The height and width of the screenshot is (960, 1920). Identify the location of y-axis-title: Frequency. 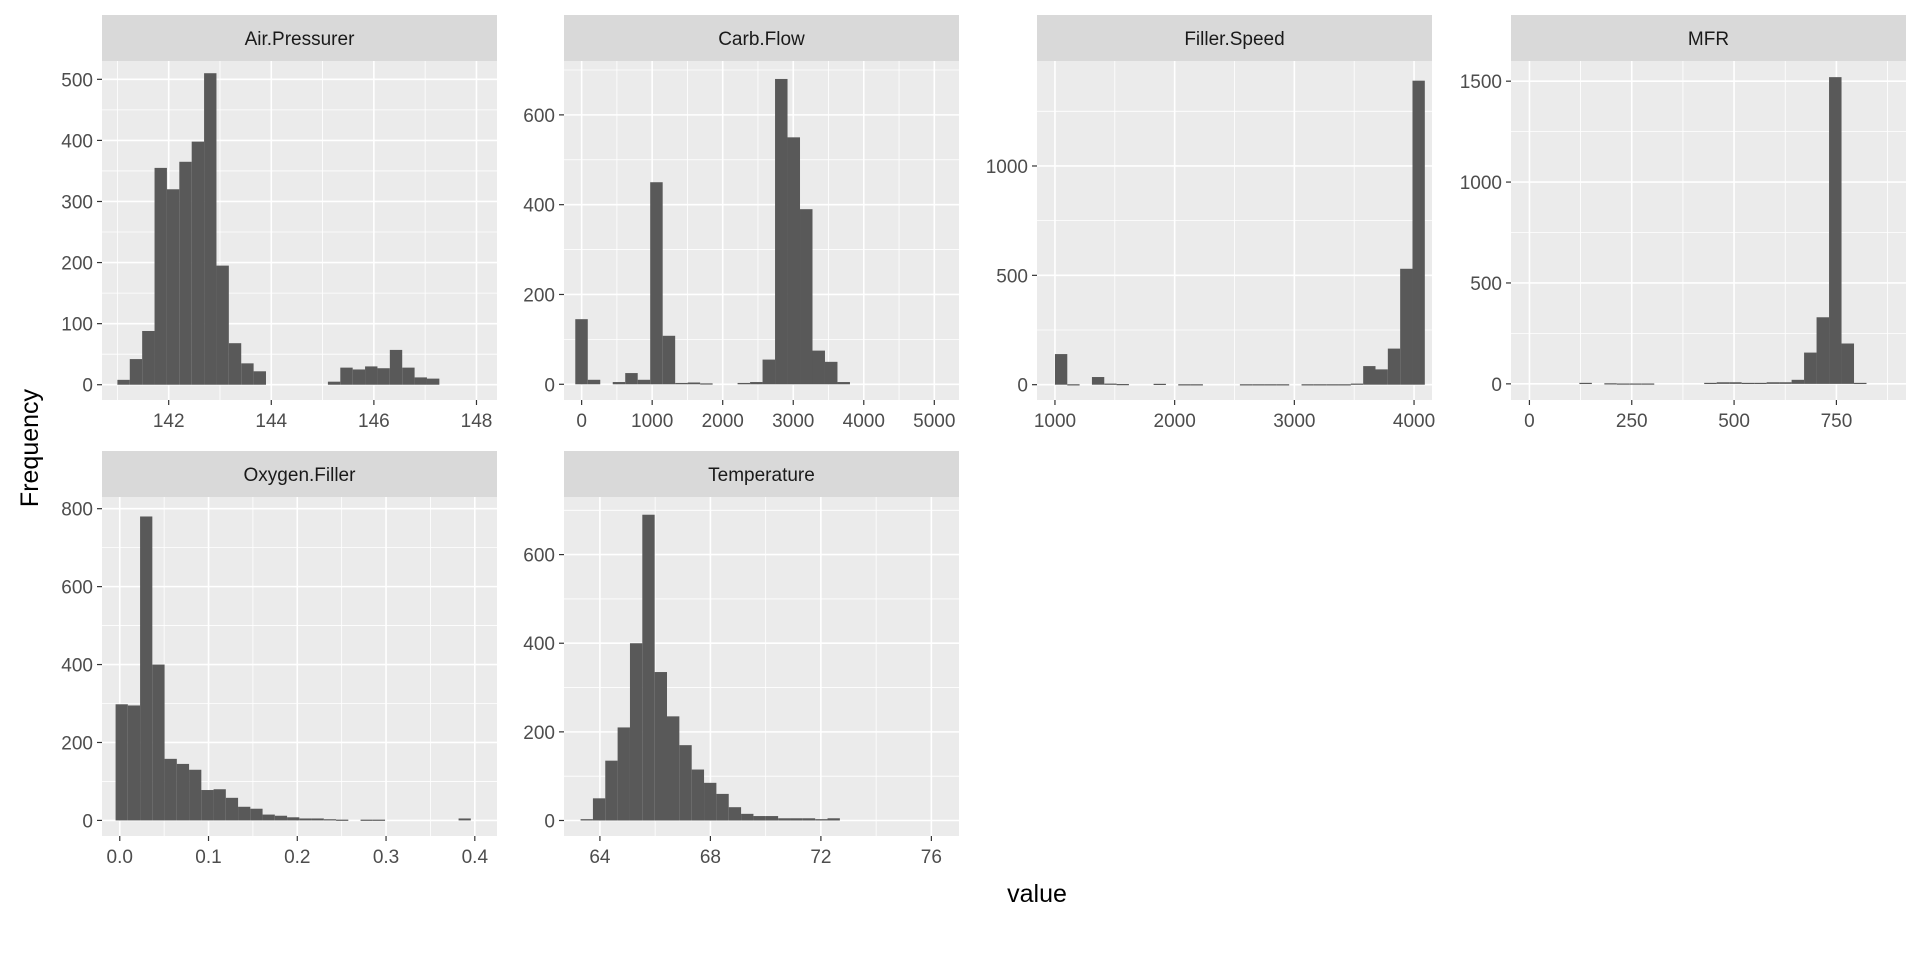
(30, 447).